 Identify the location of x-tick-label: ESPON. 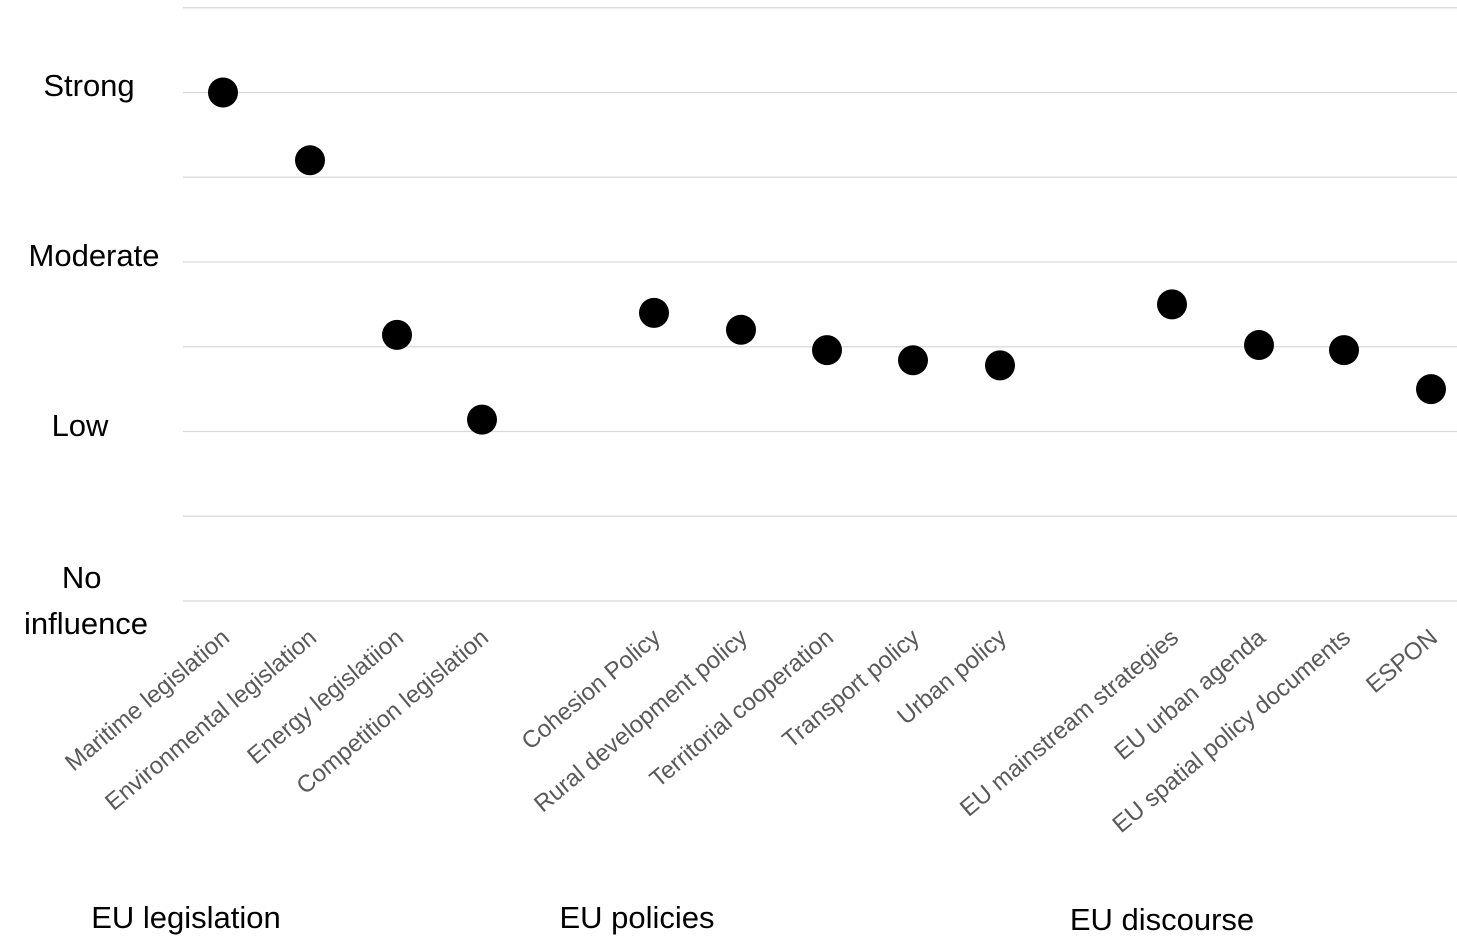
(1402, 661).